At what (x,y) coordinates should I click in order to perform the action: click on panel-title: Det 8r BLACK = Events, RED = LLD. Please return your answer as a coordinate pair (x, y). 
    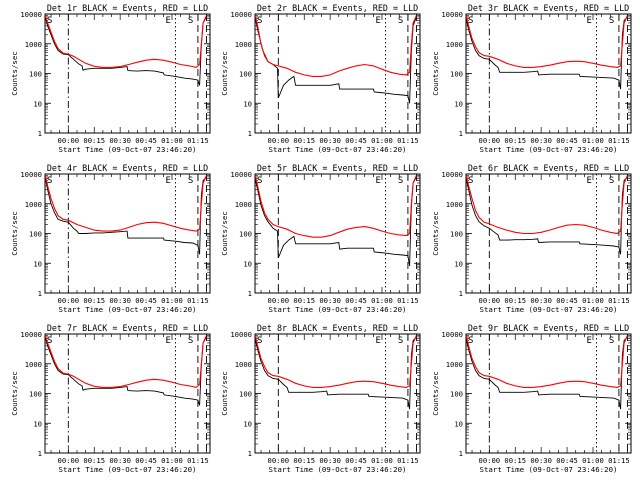
    Looking at the image, I should click on (337, 328).